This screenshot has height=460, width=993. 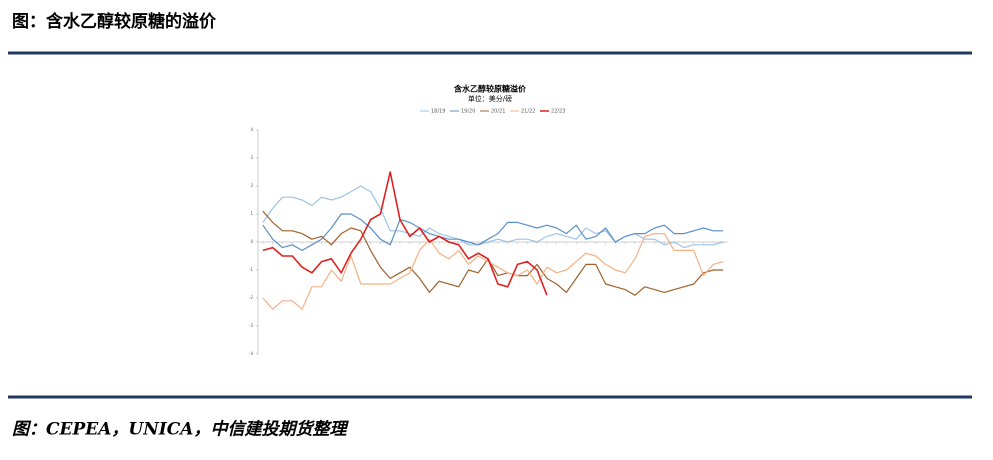 What do you see at coordinates (490, 98) in the screenshot?
I see `chart-subtitle: 单位：美分/磅` at bounding box center [490, 98].